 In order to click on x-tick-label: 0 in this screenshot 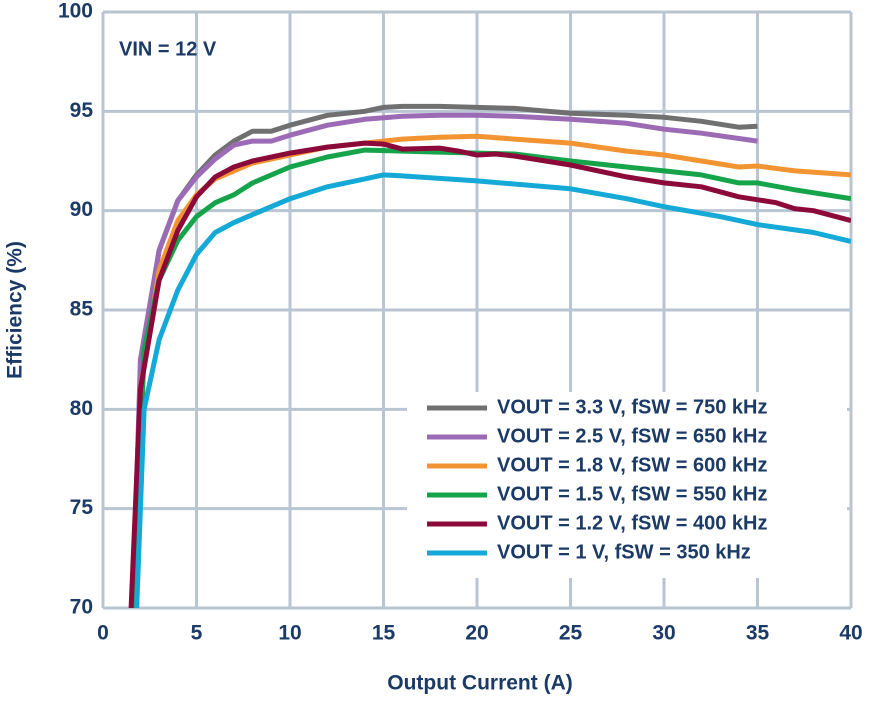, I will do `click(103, 633)`.